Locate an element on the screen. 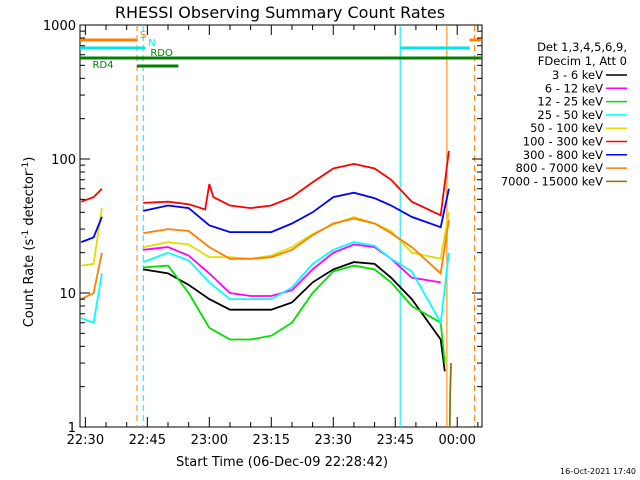 This screenshot has height=480, width=640. y-tick-label: 1 is located at coordinates (72, 428).